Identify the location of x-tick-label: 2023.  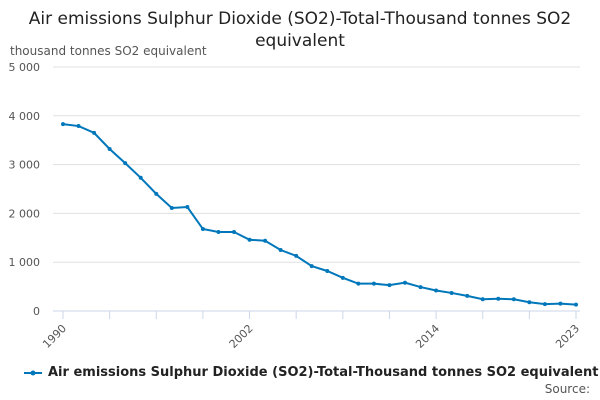
(567, 336).